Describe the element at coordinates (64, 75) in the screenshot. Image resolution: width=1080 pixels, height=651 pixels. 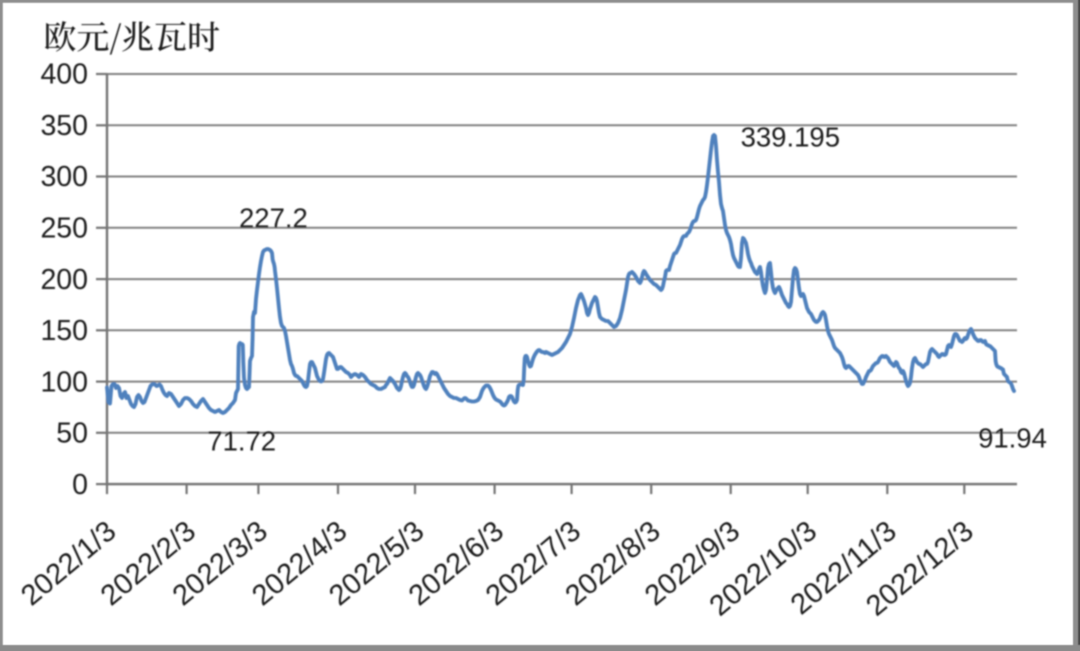
I see `svg-text: 400` at that location.